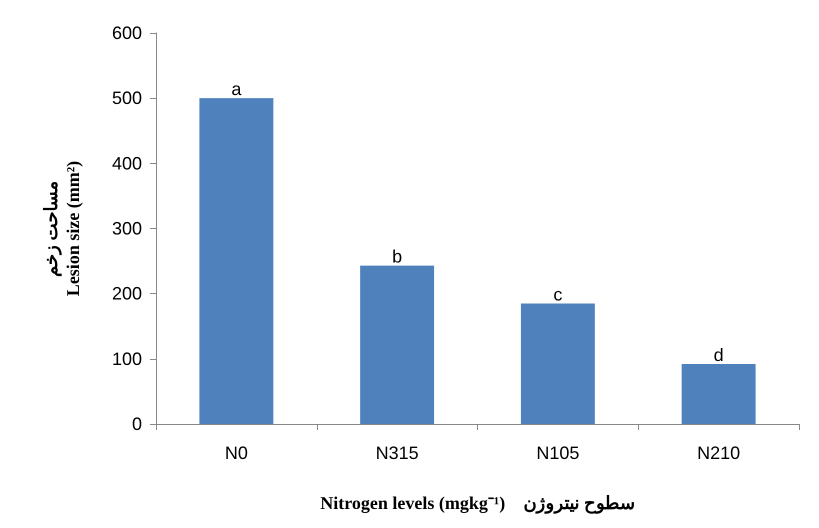  Describe the element at coordinates (127, 98) in the screenshot. I see `y-tick-label: 500` at that location.